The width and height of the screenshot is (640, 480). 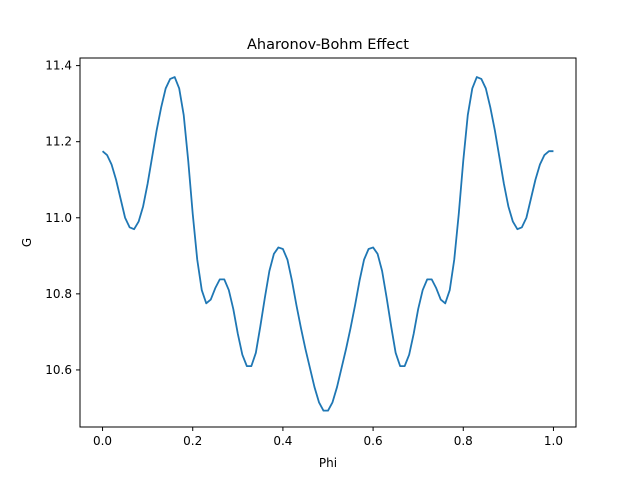 I want to click on y-axis: 10.6 10.8 11.0 11.2 11.4, so click(x=62, y=218).